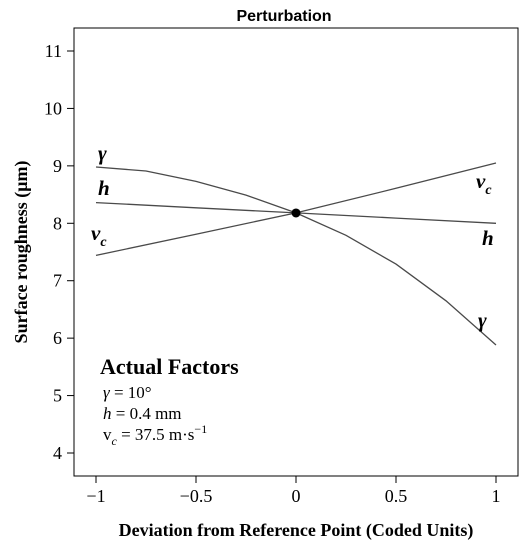  What do you see at coordinates (59, 252) in the screenshot?
I see `y-axis: 4 5 6 7 8 9 10 11` at bounding box center [59, 252].